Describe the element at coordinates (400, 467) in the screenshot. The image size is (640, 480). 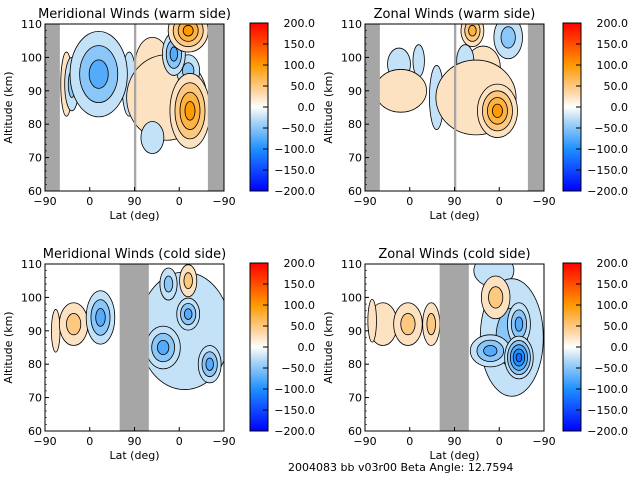
I see `footer-text: 2004083 bb v03r00 Beta Angle: 12.7594` at that location.